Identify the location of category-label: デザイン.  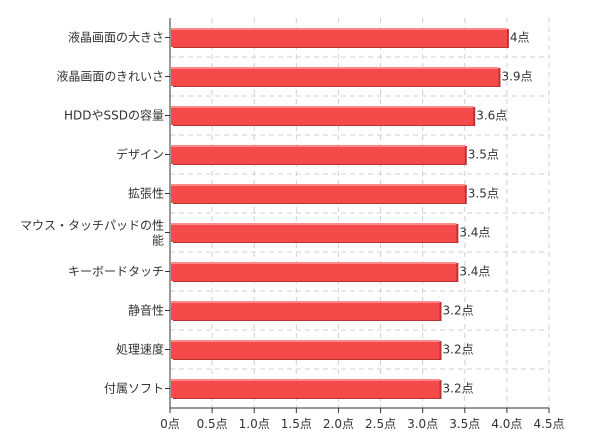
(140, 154).